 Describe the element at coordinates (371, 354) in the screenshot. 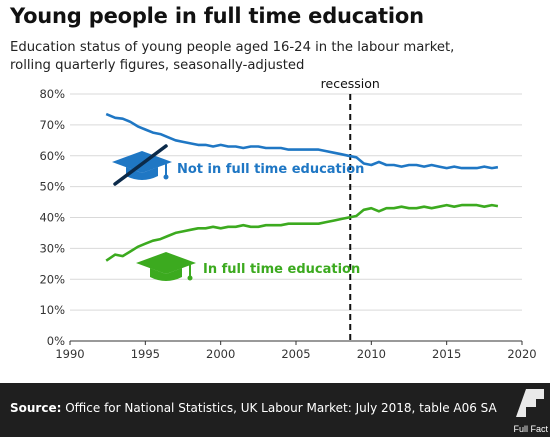

I see `x-tick-label: 2010` at that location.